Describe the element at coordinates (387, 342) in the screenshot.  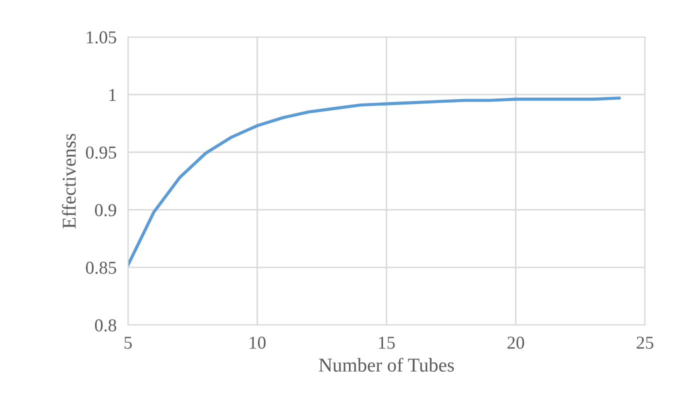
I see `x-tick-label: 15` at that location.